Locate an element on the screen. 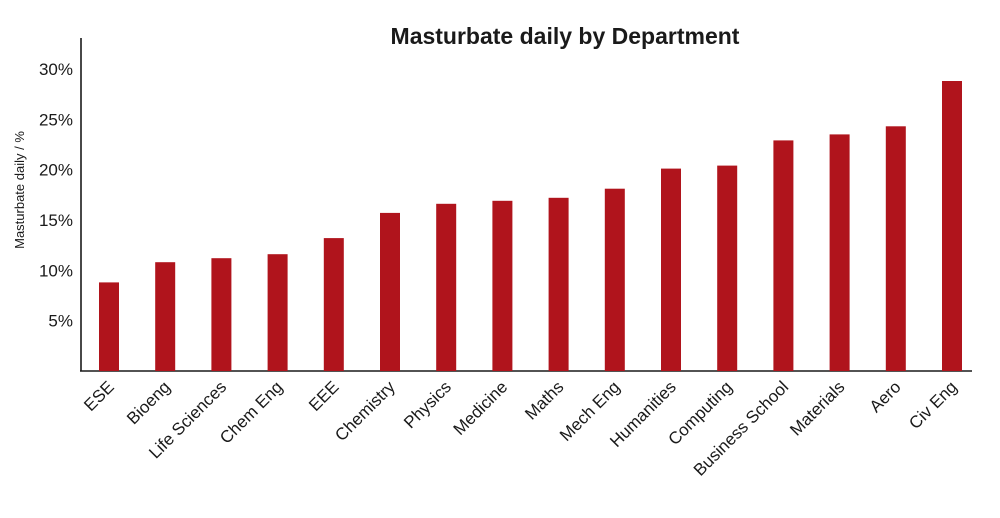 The width and height of the screenshot is (1000, 518). x-tick-label: Materials is located at coordinates (817, 408).